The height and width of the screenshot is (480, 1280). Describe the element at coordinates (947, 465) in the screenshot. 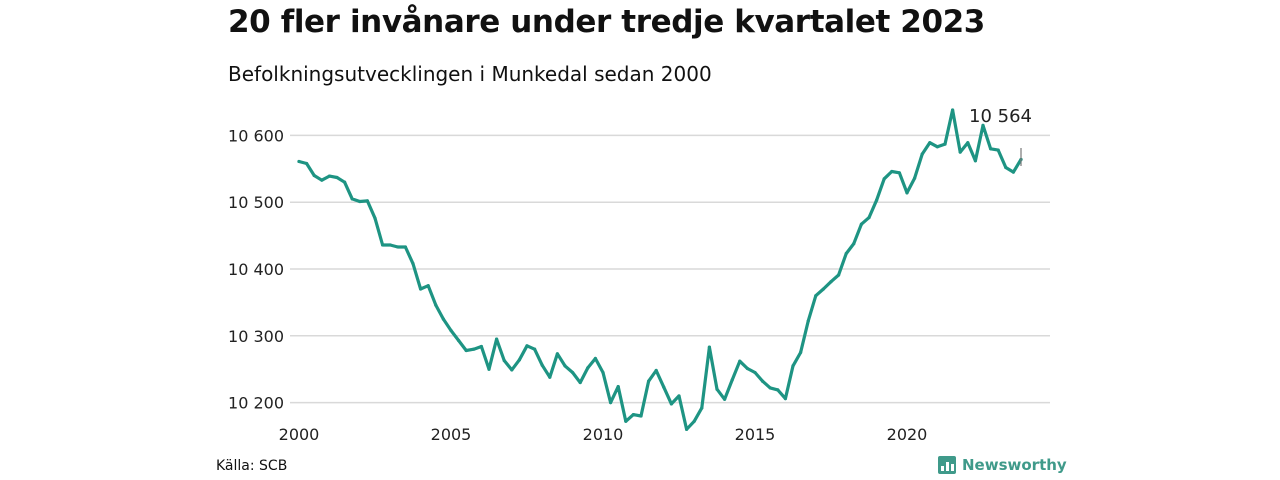

I see `newsworthy-logo-icon` at that location.